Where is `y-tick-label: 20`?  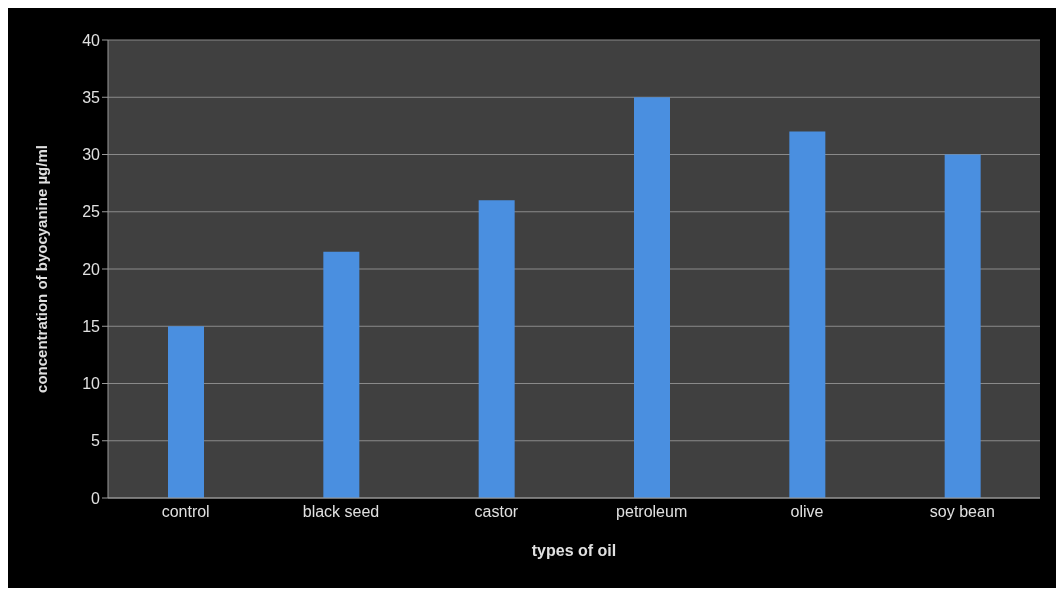
y-tick-label: 20 is located at coordinates (91, 269).